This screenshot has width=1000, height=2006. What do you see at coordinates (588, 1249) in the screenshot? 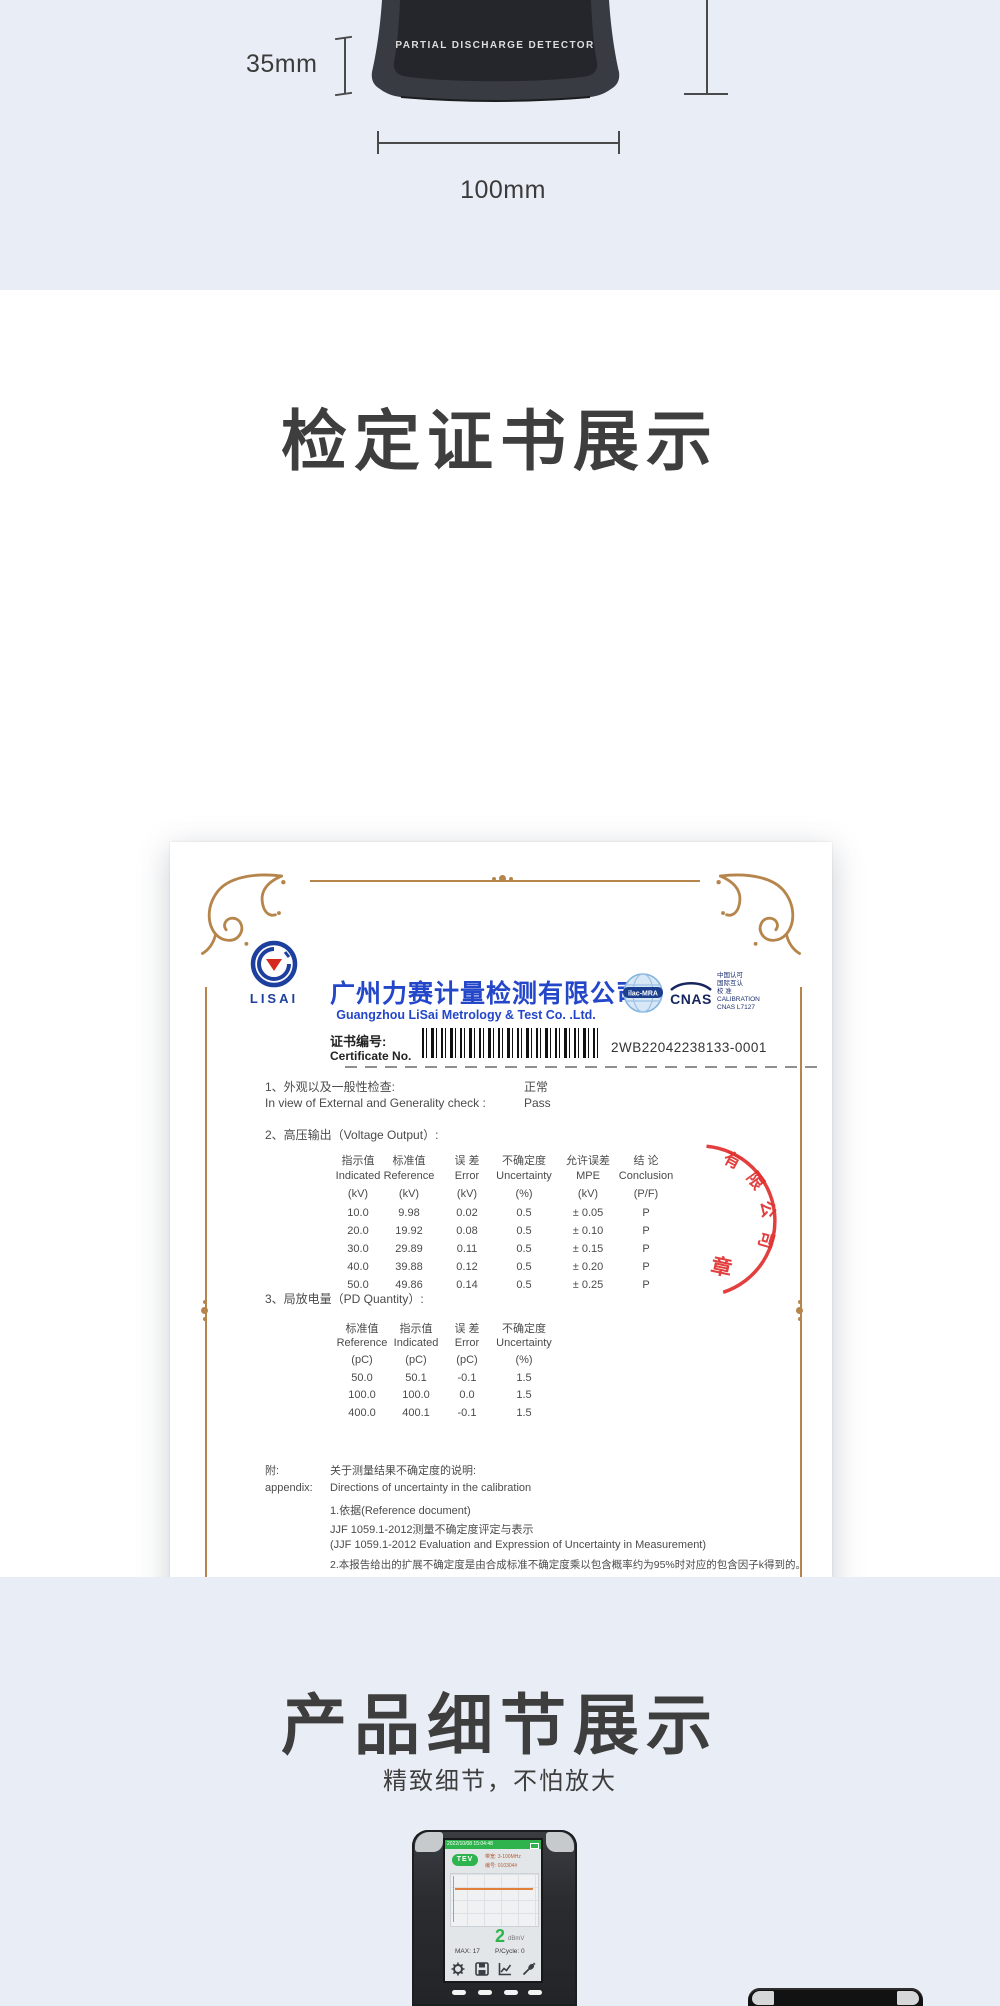
I see `t2-cell: ± 0.15` at bounding box center [588, 1249].